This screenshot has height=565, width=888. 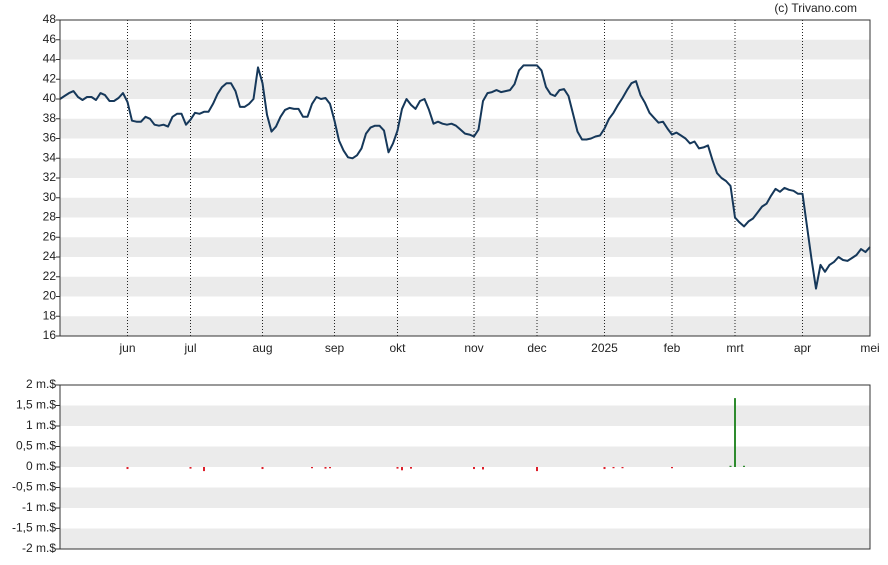 I want to click on y-tick-label: 2 m.$, so click(x=41, y=384).